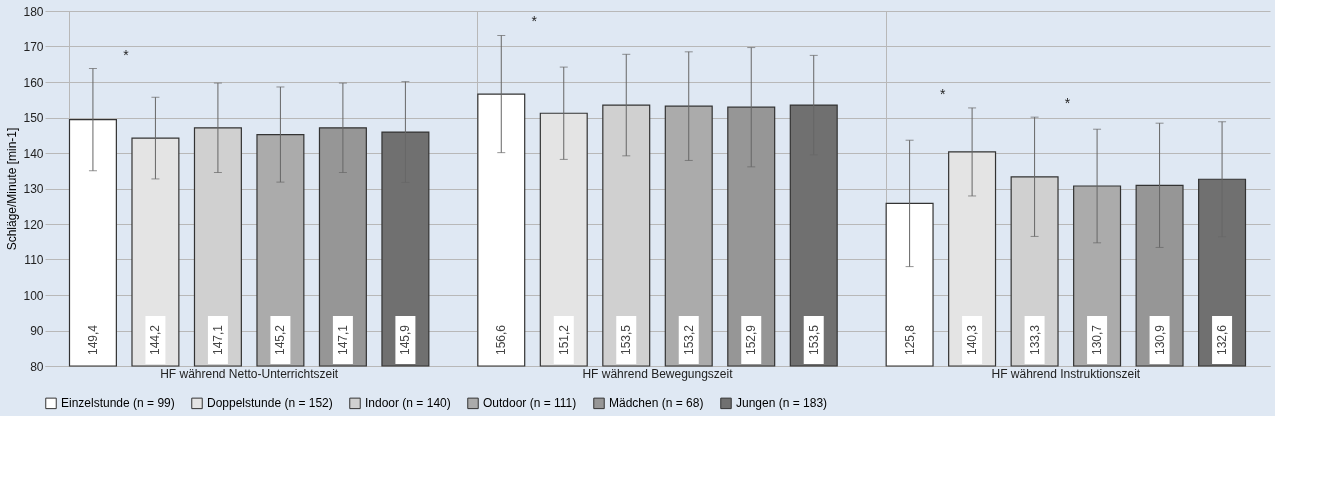  I want to click on y-tick-label: 130, so click(33, 189).